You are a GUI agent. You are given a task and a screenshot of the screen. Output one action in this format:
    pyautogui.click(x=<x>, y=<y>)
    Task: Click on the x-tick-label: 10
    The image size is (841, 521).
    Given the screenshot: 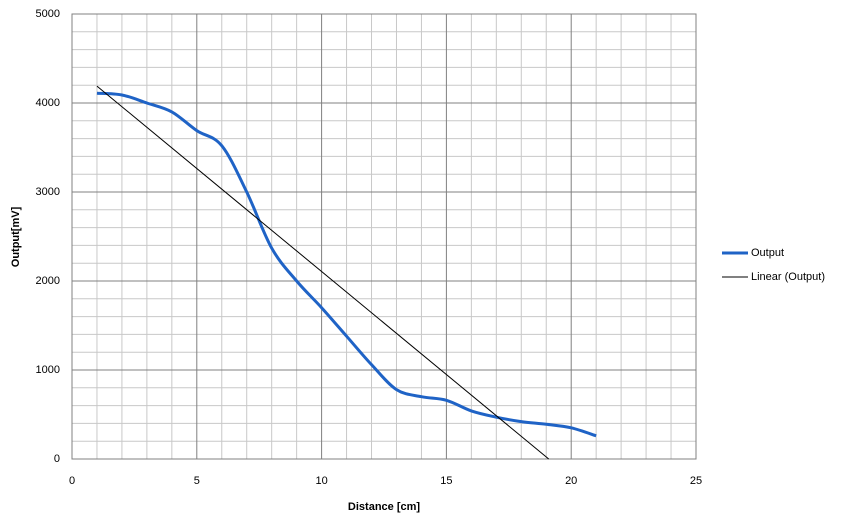 What is the action you would take?
    pyautogui.click(x=321, y=481)
    